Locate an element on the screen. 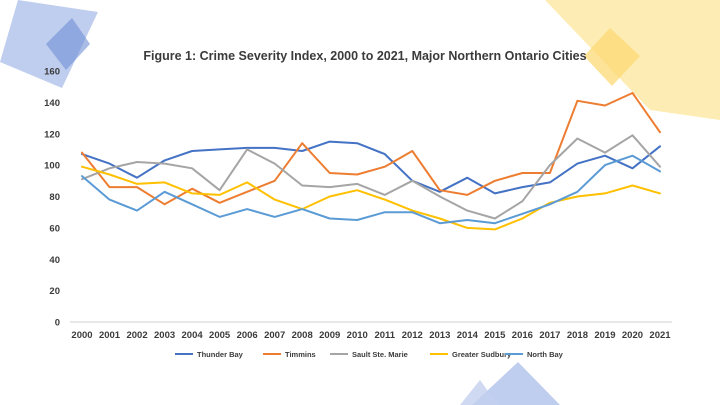  y-tick-label: 100 is located at coordinates (52, 166).